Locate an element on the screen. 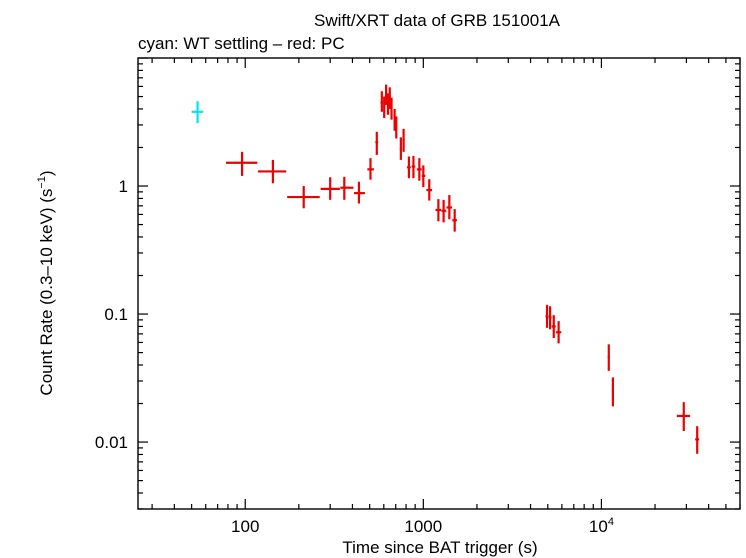 This screenshot has width=746, height=558. y-axis-label: Count Rate (0.3–10 keV) (s−1) is located at coordinates (46, 282).